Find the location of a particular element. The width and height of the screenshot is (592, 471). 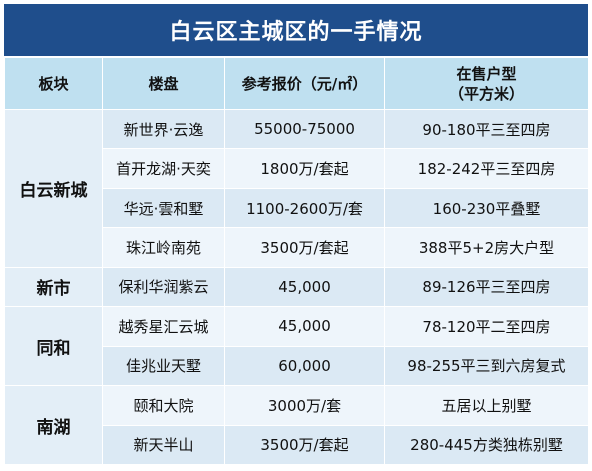

units-cell: 182-242平三至四房 is located at coordinates (486, 168).